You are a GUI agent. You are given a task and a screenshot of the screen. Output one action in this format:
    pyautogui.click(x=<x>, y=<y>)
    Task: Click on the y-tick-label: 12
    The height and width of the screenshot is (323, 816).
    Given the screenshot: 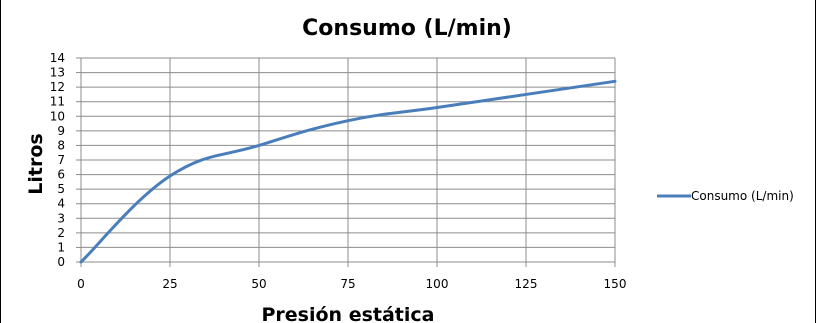 What is the action you would take?
    pyautogui.click(x=57, y=87)
    